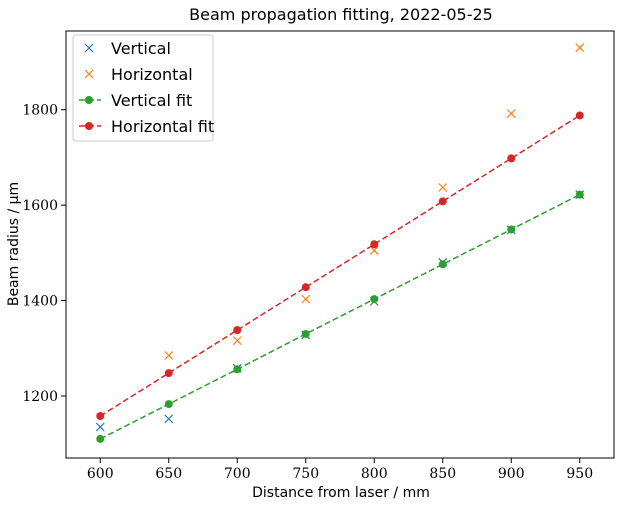 This screenshot has width=629, height=508. What do you see at coordinates (341, 493) in the screenshot?
I see `x-axis-label: Distance from laser / mm` at bounding box center [341, 493].